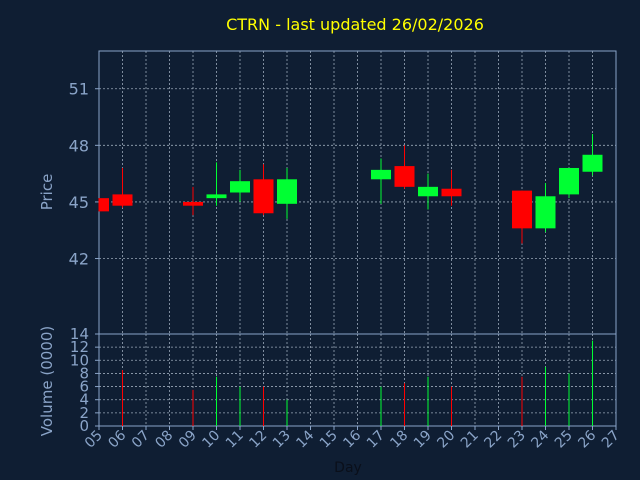  Describe the element at coordinates (540, 439) in the screenshot. I see `x-tick-label: 24` at that location.